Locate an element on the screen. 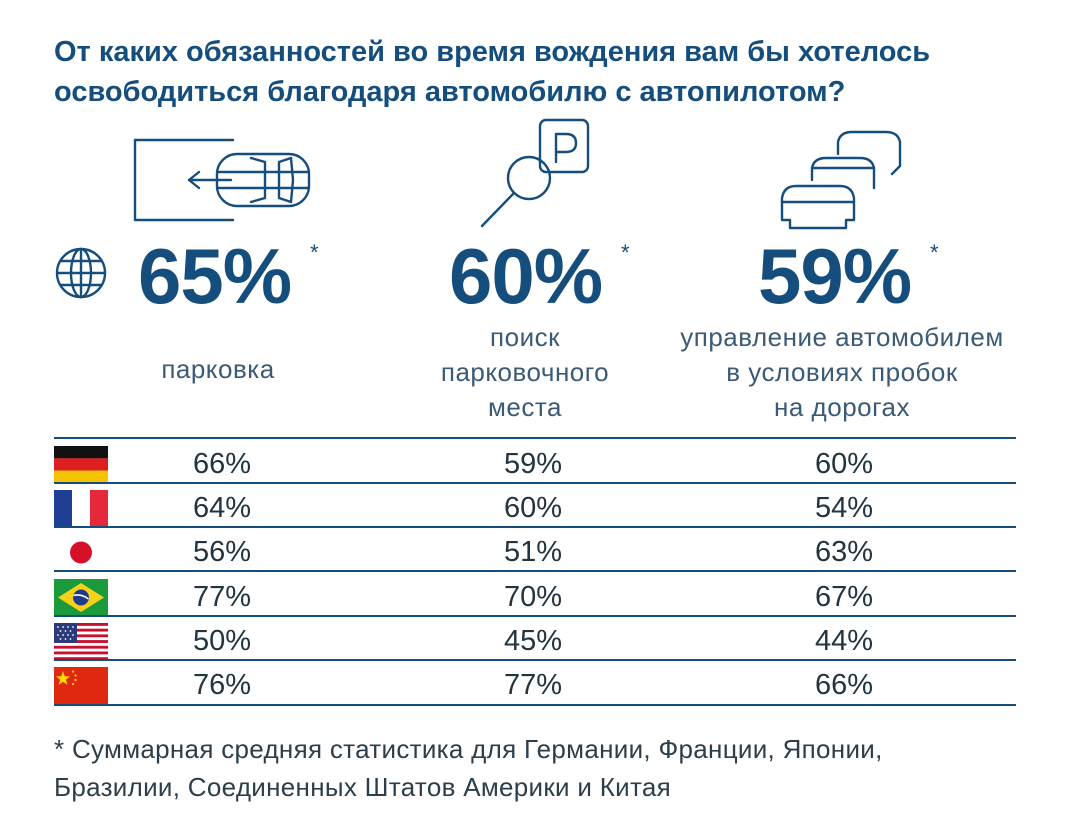 Image resolution: width=1070 pixels, height=832 pixels. table-cell: 50% is located at coordinates (222, 641).